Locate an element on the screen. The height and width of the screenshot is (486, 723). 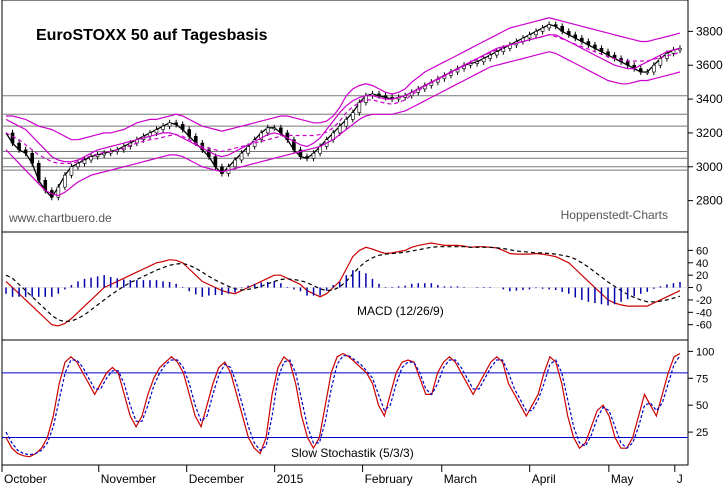
macd-label: MACD (12/26/9) is located at coordinates (400, 311).